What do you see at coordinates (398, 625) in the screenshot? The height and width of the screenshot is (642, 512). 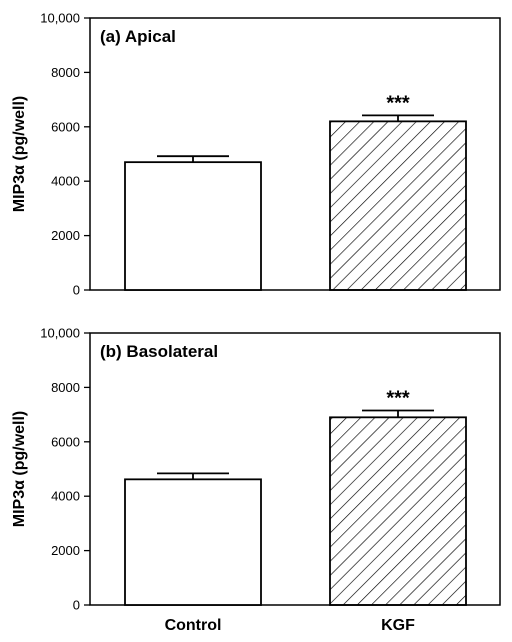 I see `x-category-label-kgf: KGF` at bounding box center [398, 625].